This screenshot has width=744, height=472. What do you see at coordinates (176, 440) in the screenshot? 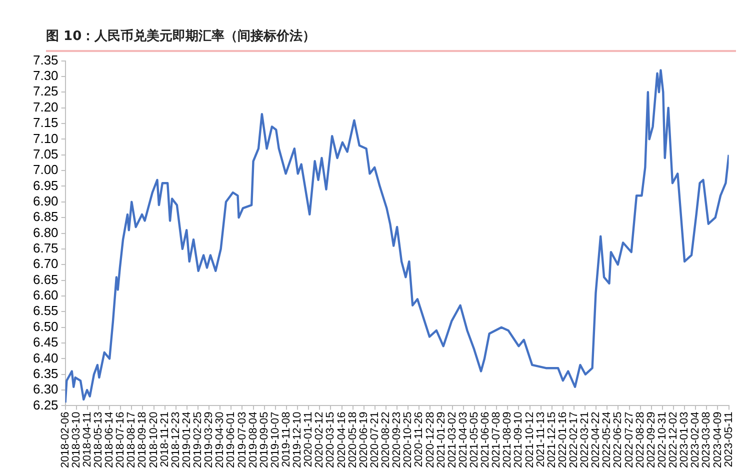
I see `x-tick-label: 2018-12-23` at bounding box center [176, 440].